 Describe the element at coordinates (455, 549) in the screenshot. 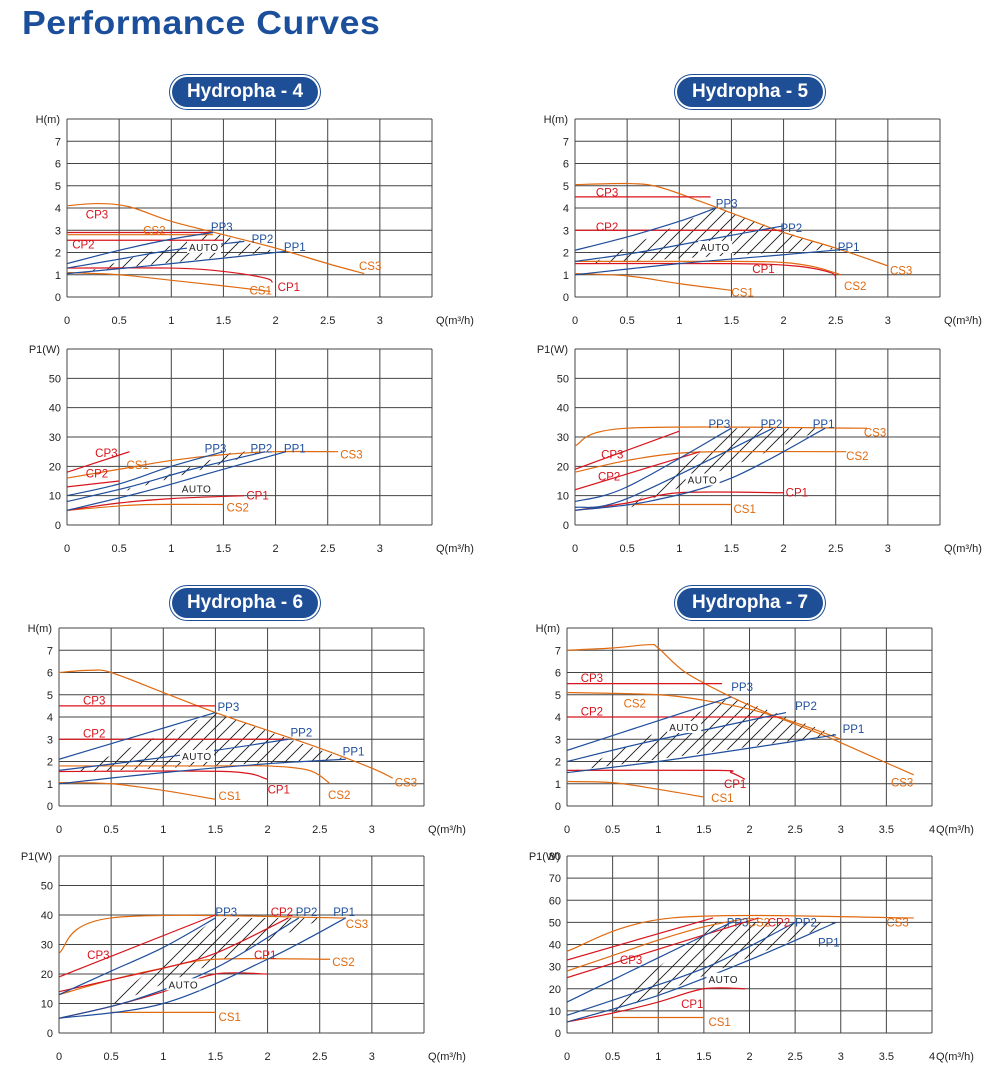

I see `x-axis-label: Q(m³/h)` at that location.